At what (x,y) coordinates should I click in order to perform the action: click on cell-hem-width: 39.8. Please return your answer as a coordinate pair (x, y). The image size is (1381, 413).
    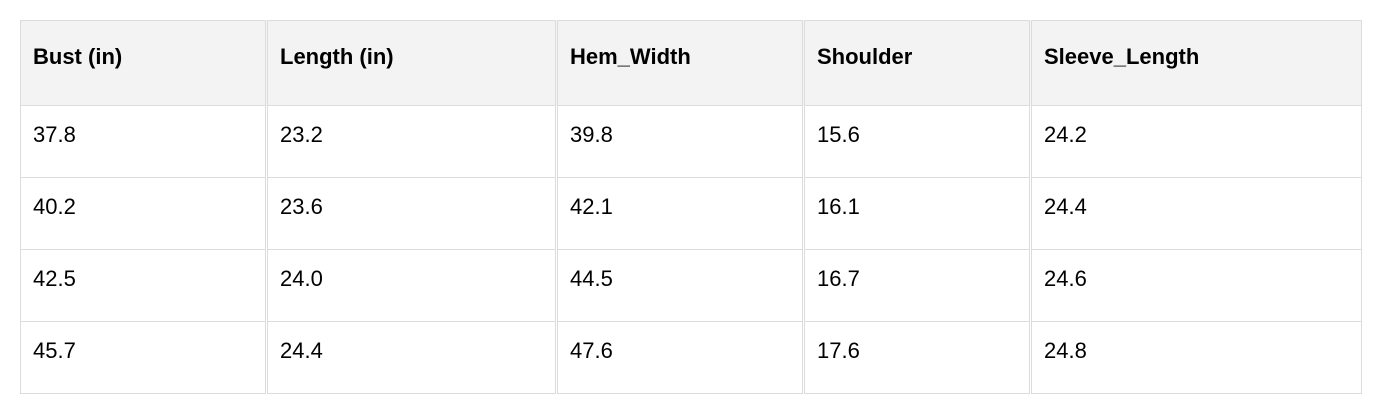
    Looking at the image, I should click on (679, 141).